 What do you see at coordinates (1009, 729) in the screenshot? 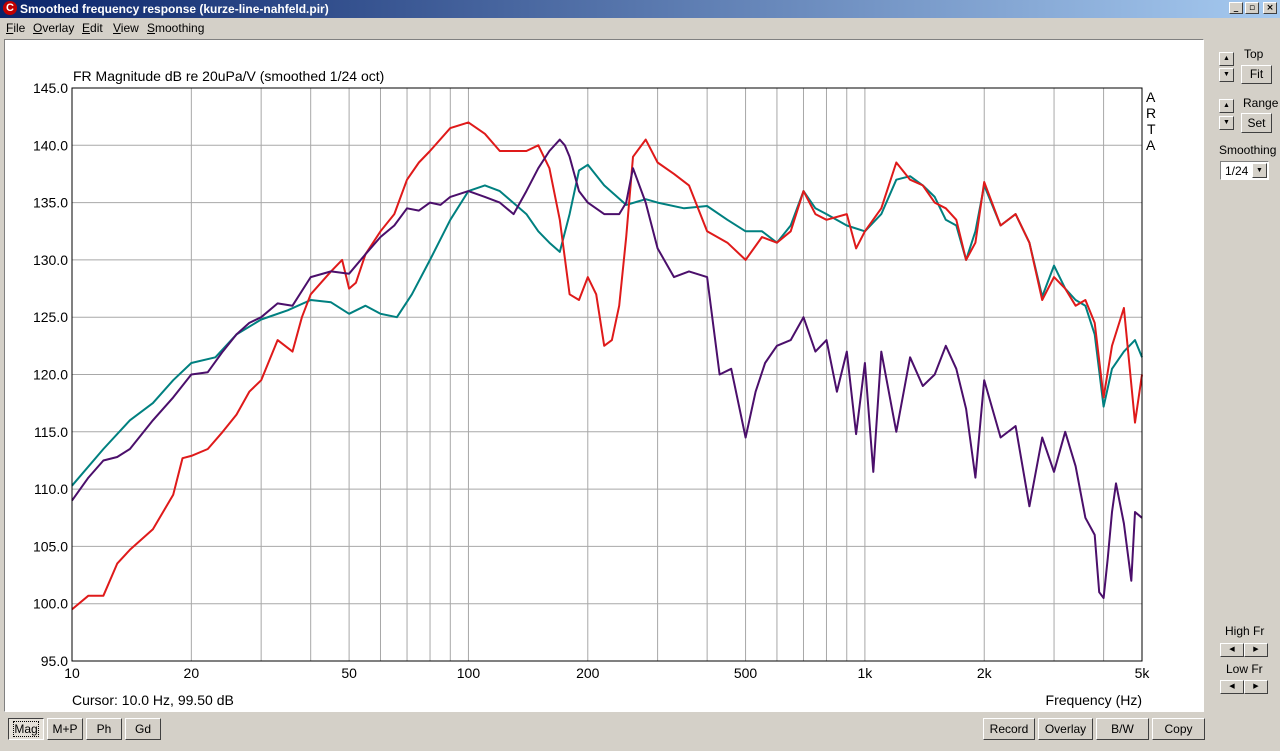
I see `record-button: Record` at bounding box center [1009, 729].